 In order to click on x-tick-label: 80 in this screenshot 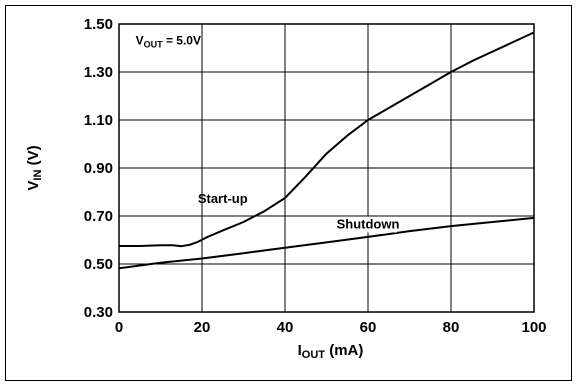, I will do `click(451, 327)`.